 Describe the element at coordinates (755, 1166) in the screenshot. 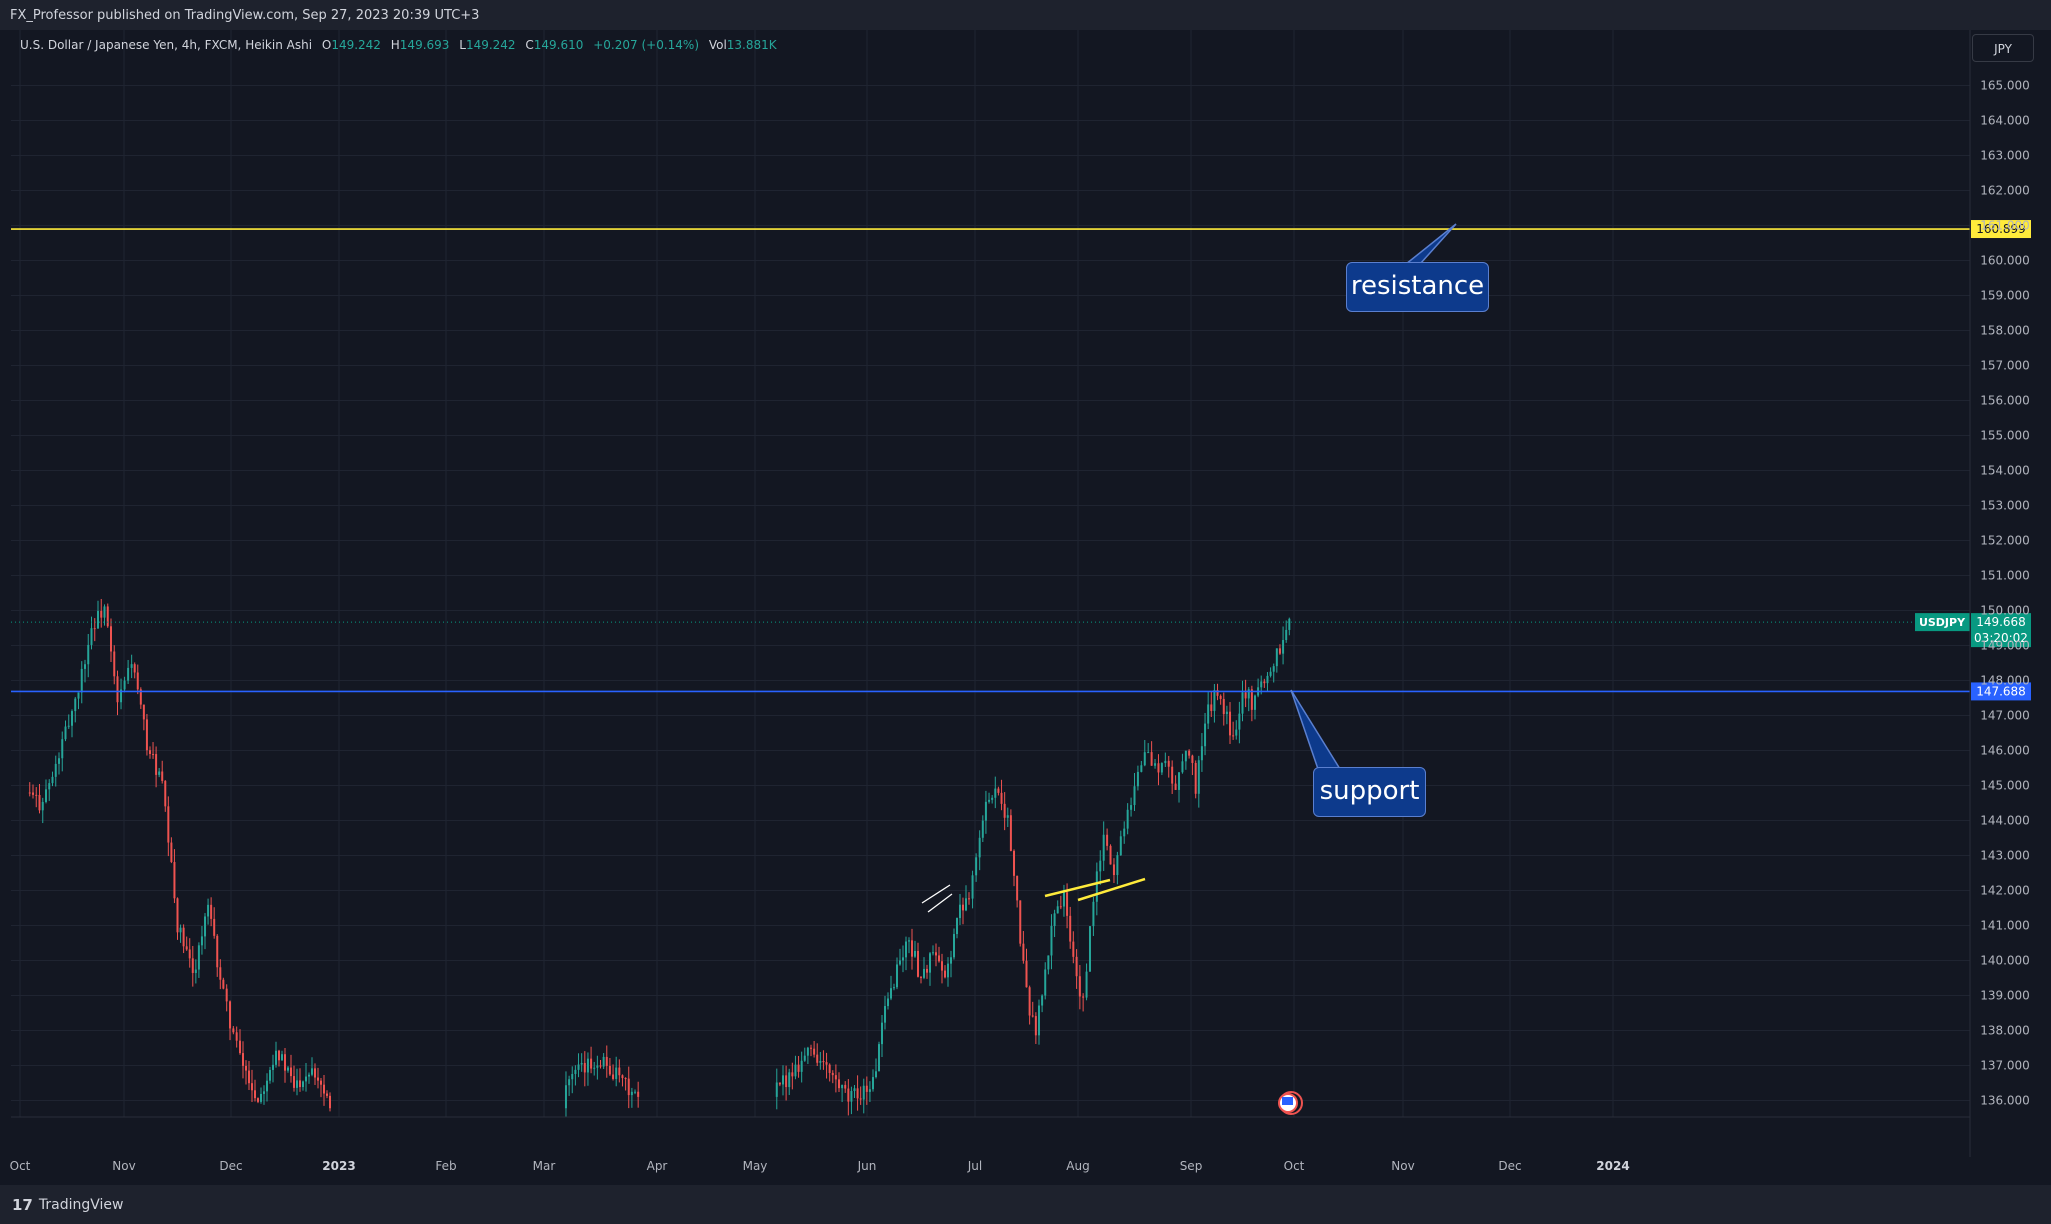

I see `x-tick-label: May` at that location.